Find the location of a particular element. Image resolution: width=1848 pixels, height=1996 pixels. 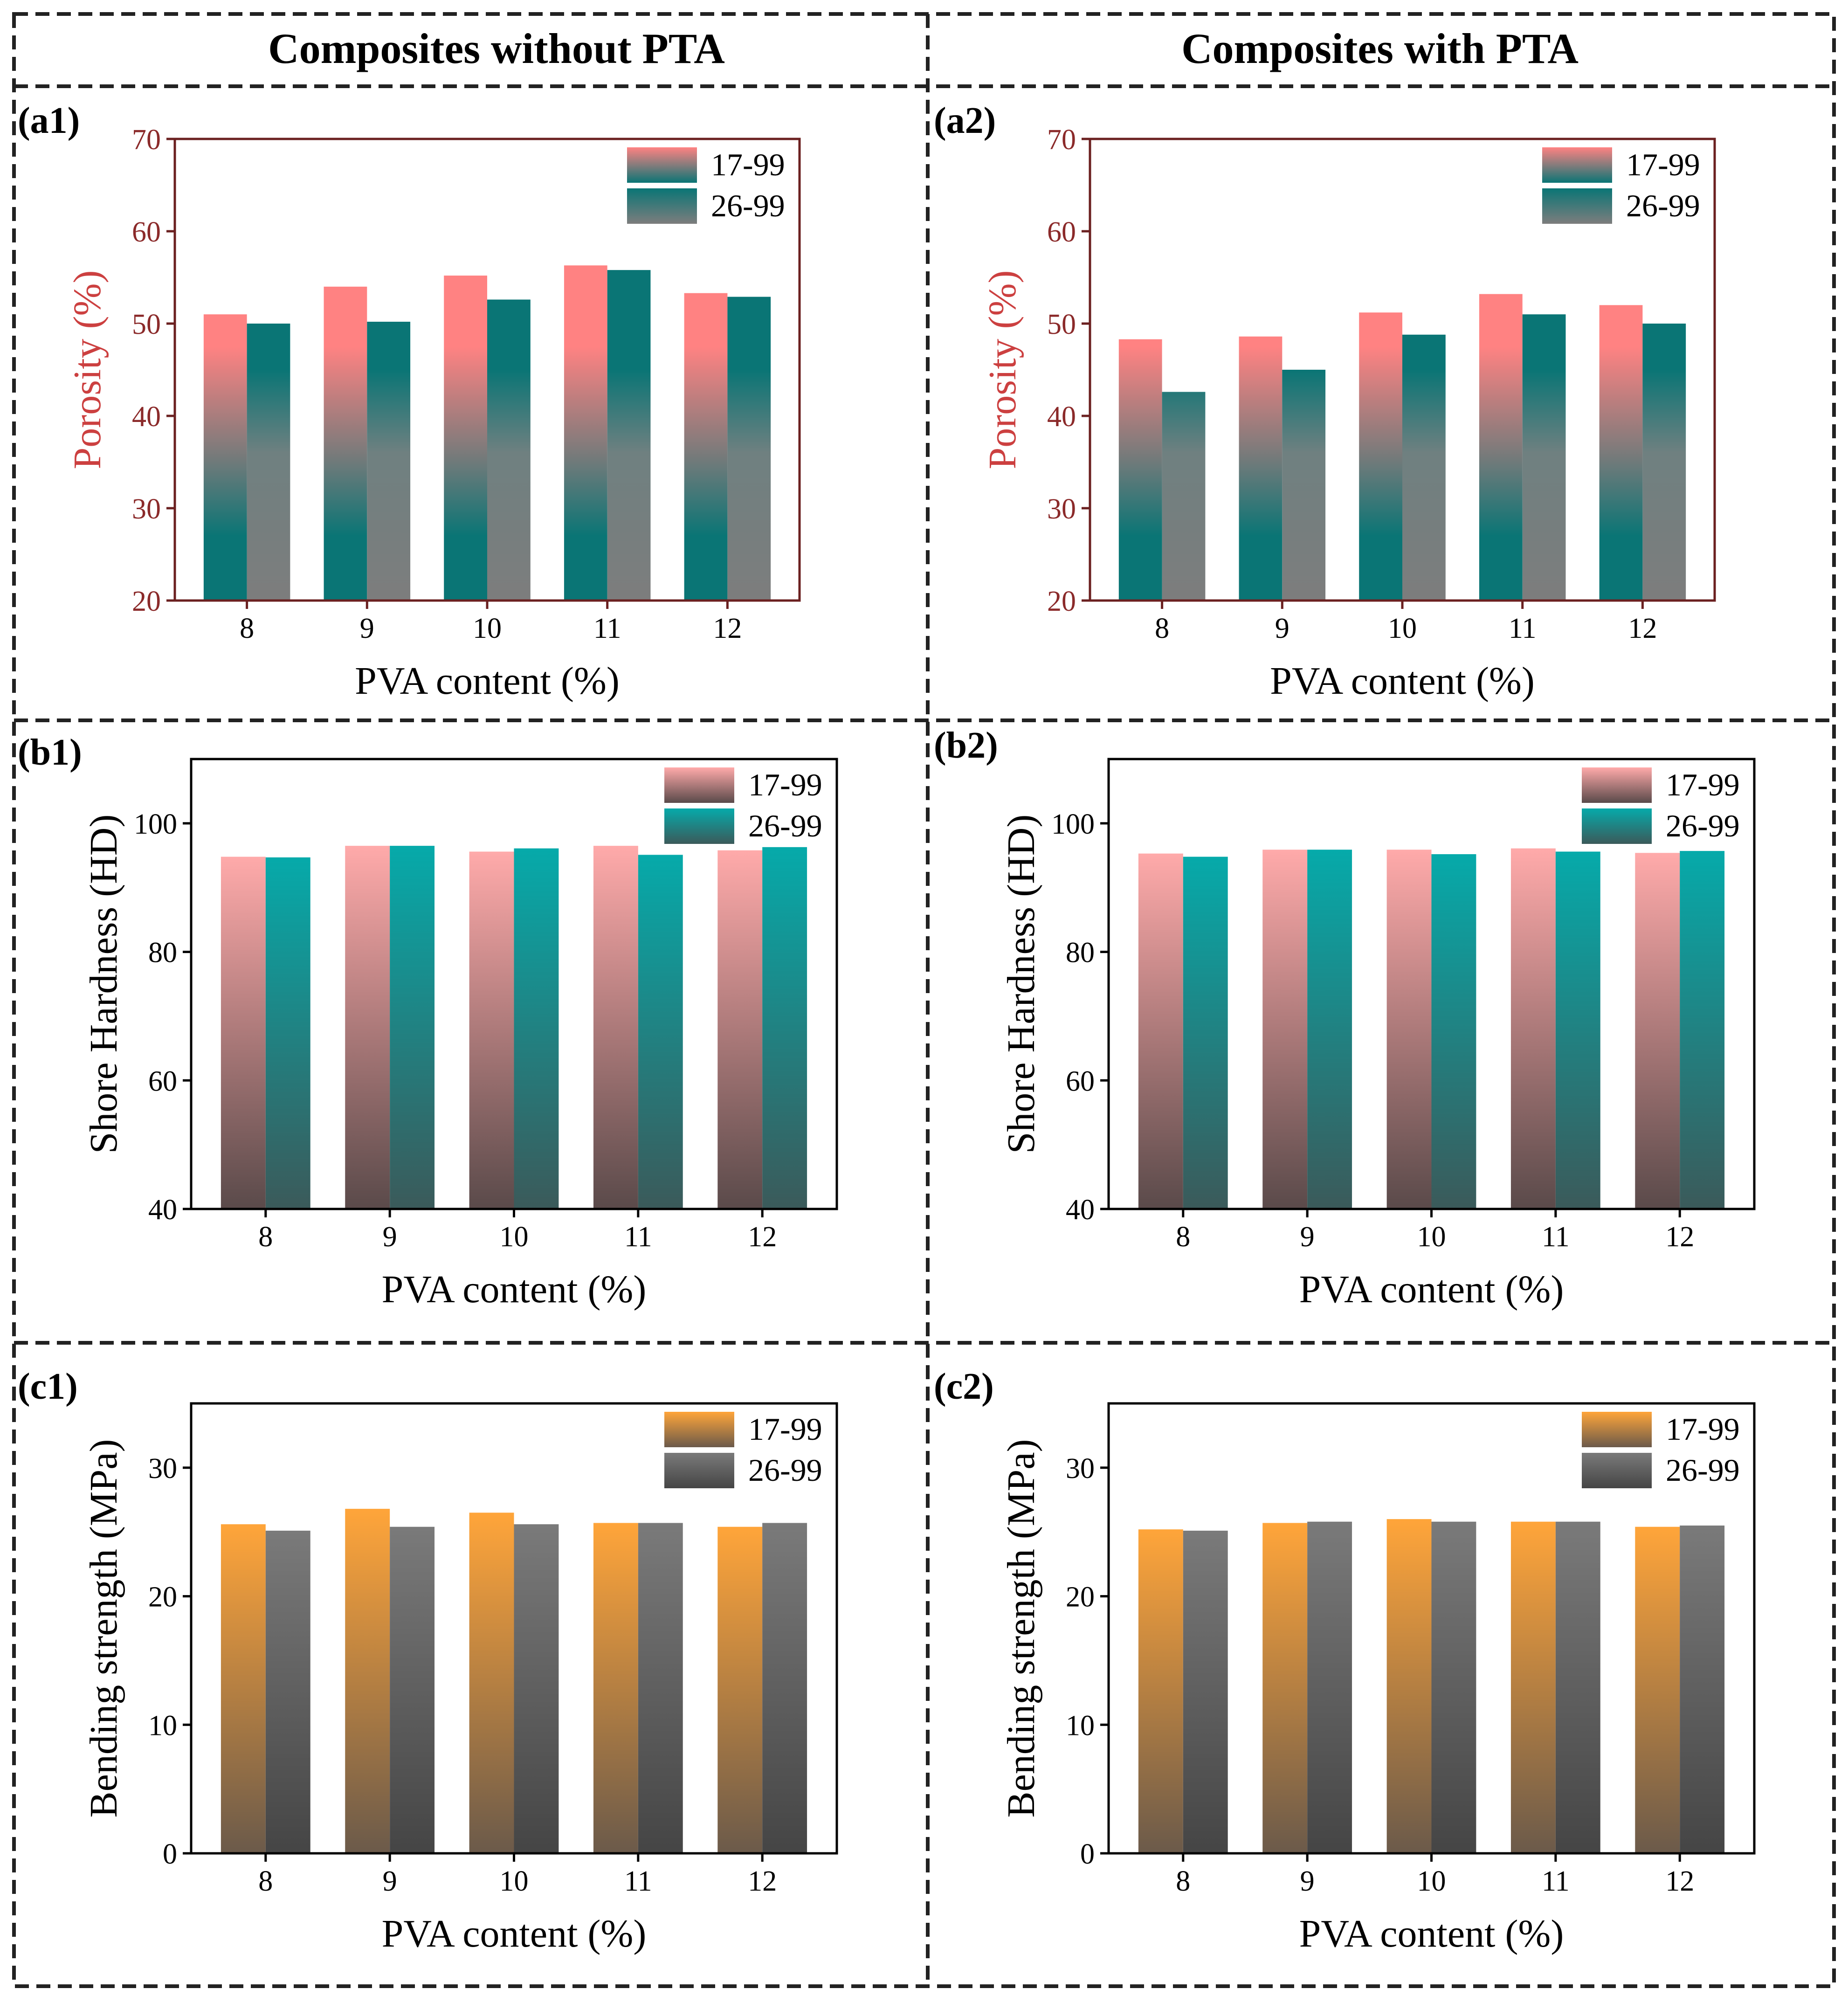

y-tick-label: 70 is located at coordinates (146, 140).